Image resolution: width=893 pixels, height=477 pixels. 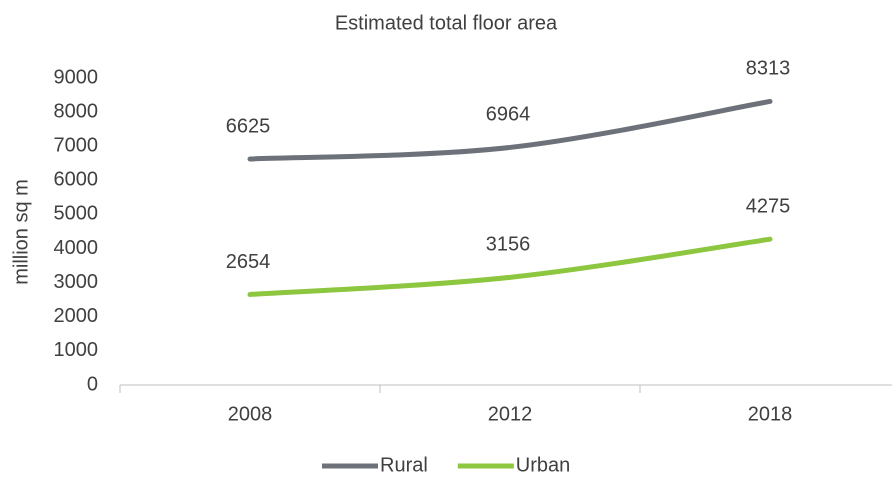 What do you see at coordinates (76, 350) in the screenshot?
I see `y-tick-label: 1000` at bounding box center [76, 350].